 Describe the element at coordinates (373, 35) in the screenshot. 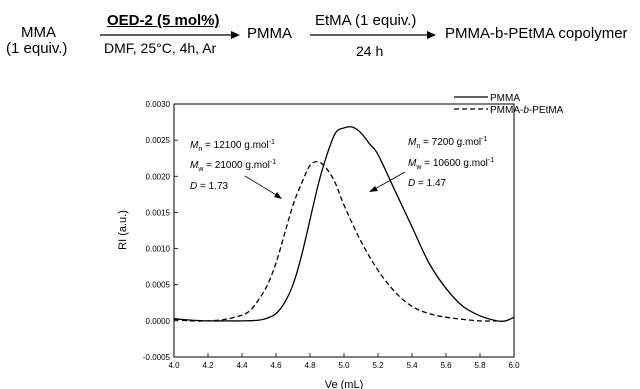

I see `arrow-step2` at that location.